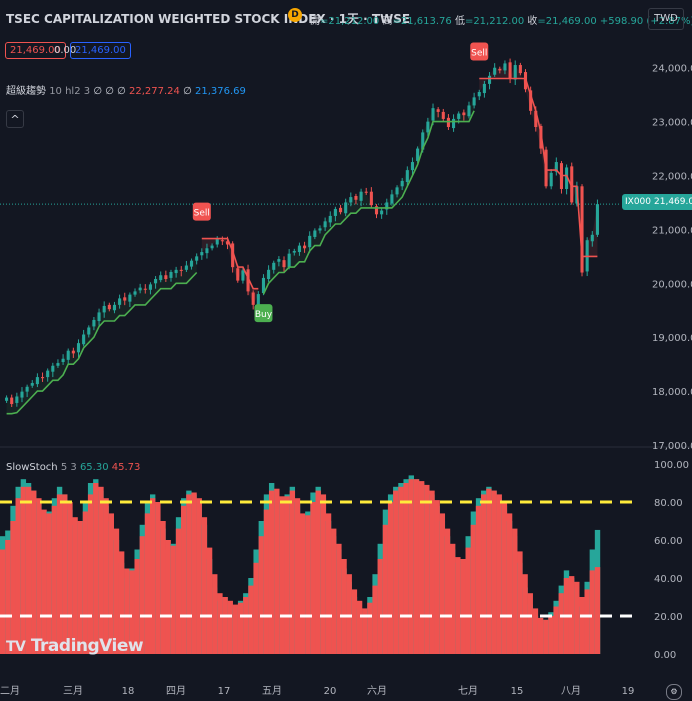  Describe the element at coordinates (567, 21) in the screenshot. I see `close-value: =21,469.00` at that location.